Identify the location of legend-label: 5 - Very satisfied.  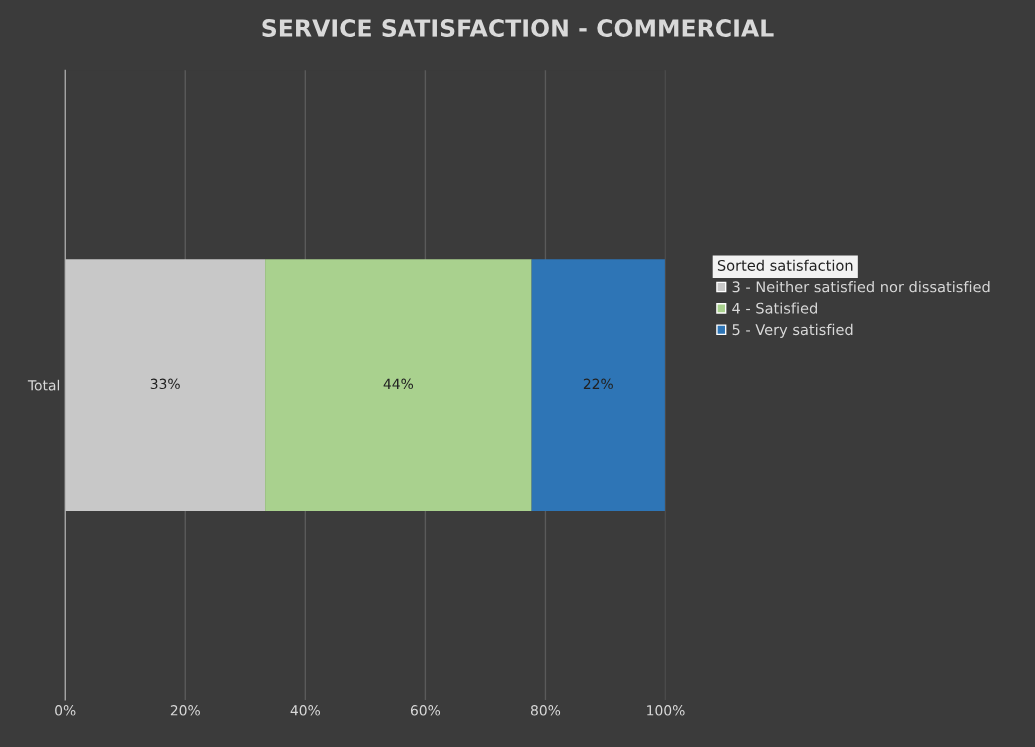
(792, 330).